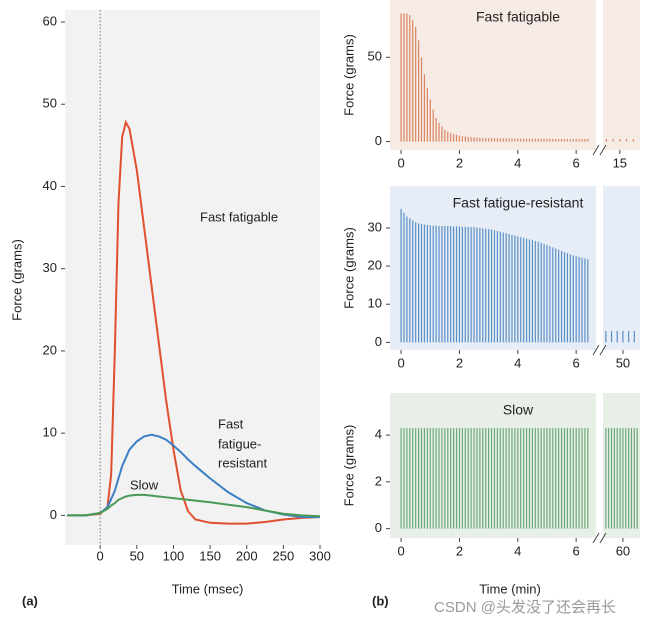  I want to click on chart-title: Fast fatigable, so click(518, 17).